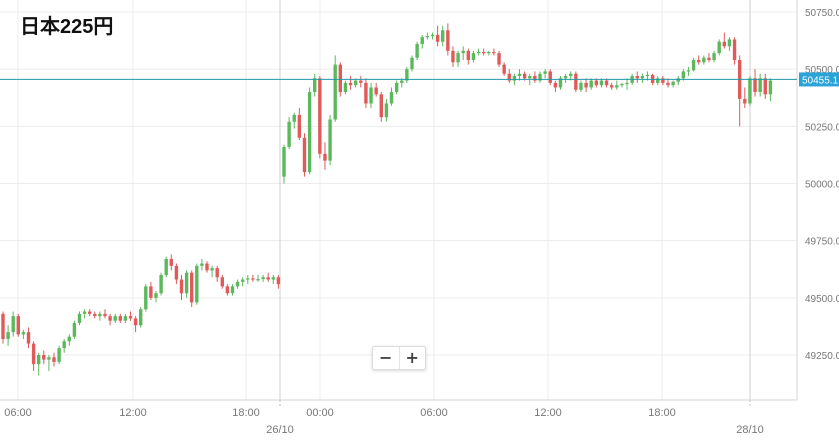 This screenshot has width=839, height=447. I want to click on y-tick-label: 49250.0, so click(822, 356).